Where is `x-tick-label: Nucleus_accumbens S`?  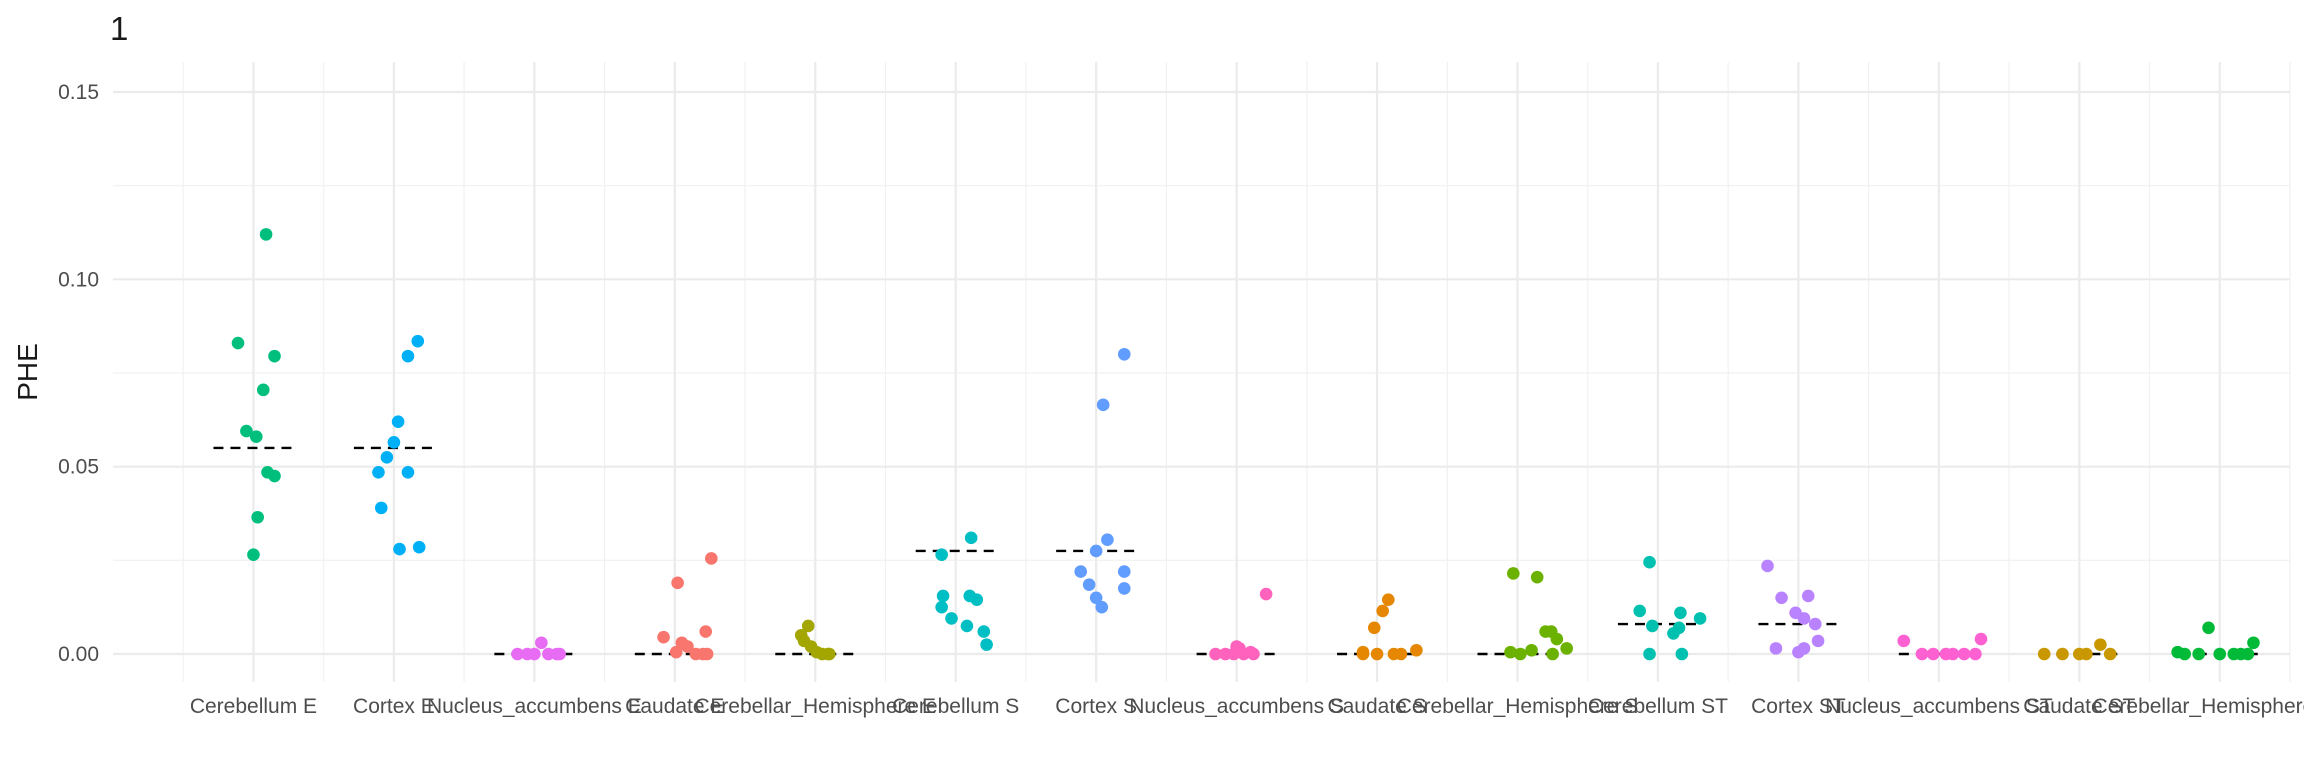
x-tick-label: Nucleus_accumbens S is located at coordinates (1236, 706).